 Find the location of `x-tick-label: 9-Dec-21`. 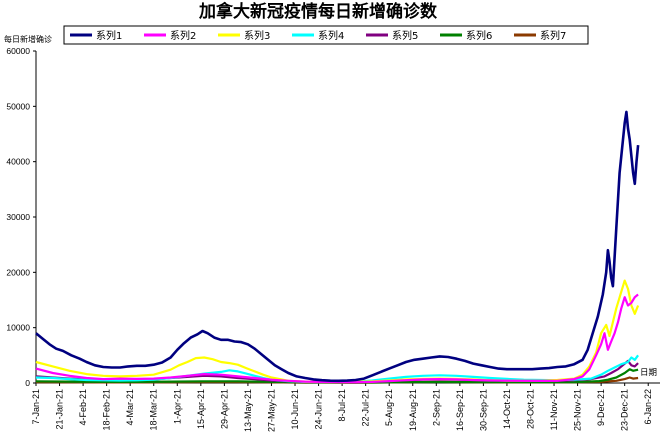

x-tick-label: 9-Dec-21 is located at coordinates (601, 407).